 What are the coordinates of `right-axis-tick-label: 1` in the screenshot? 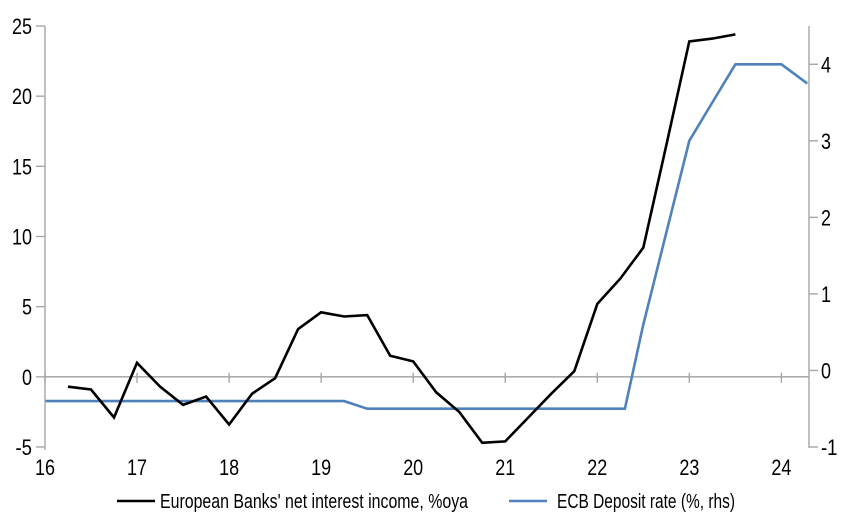 It's located at (826, 294).